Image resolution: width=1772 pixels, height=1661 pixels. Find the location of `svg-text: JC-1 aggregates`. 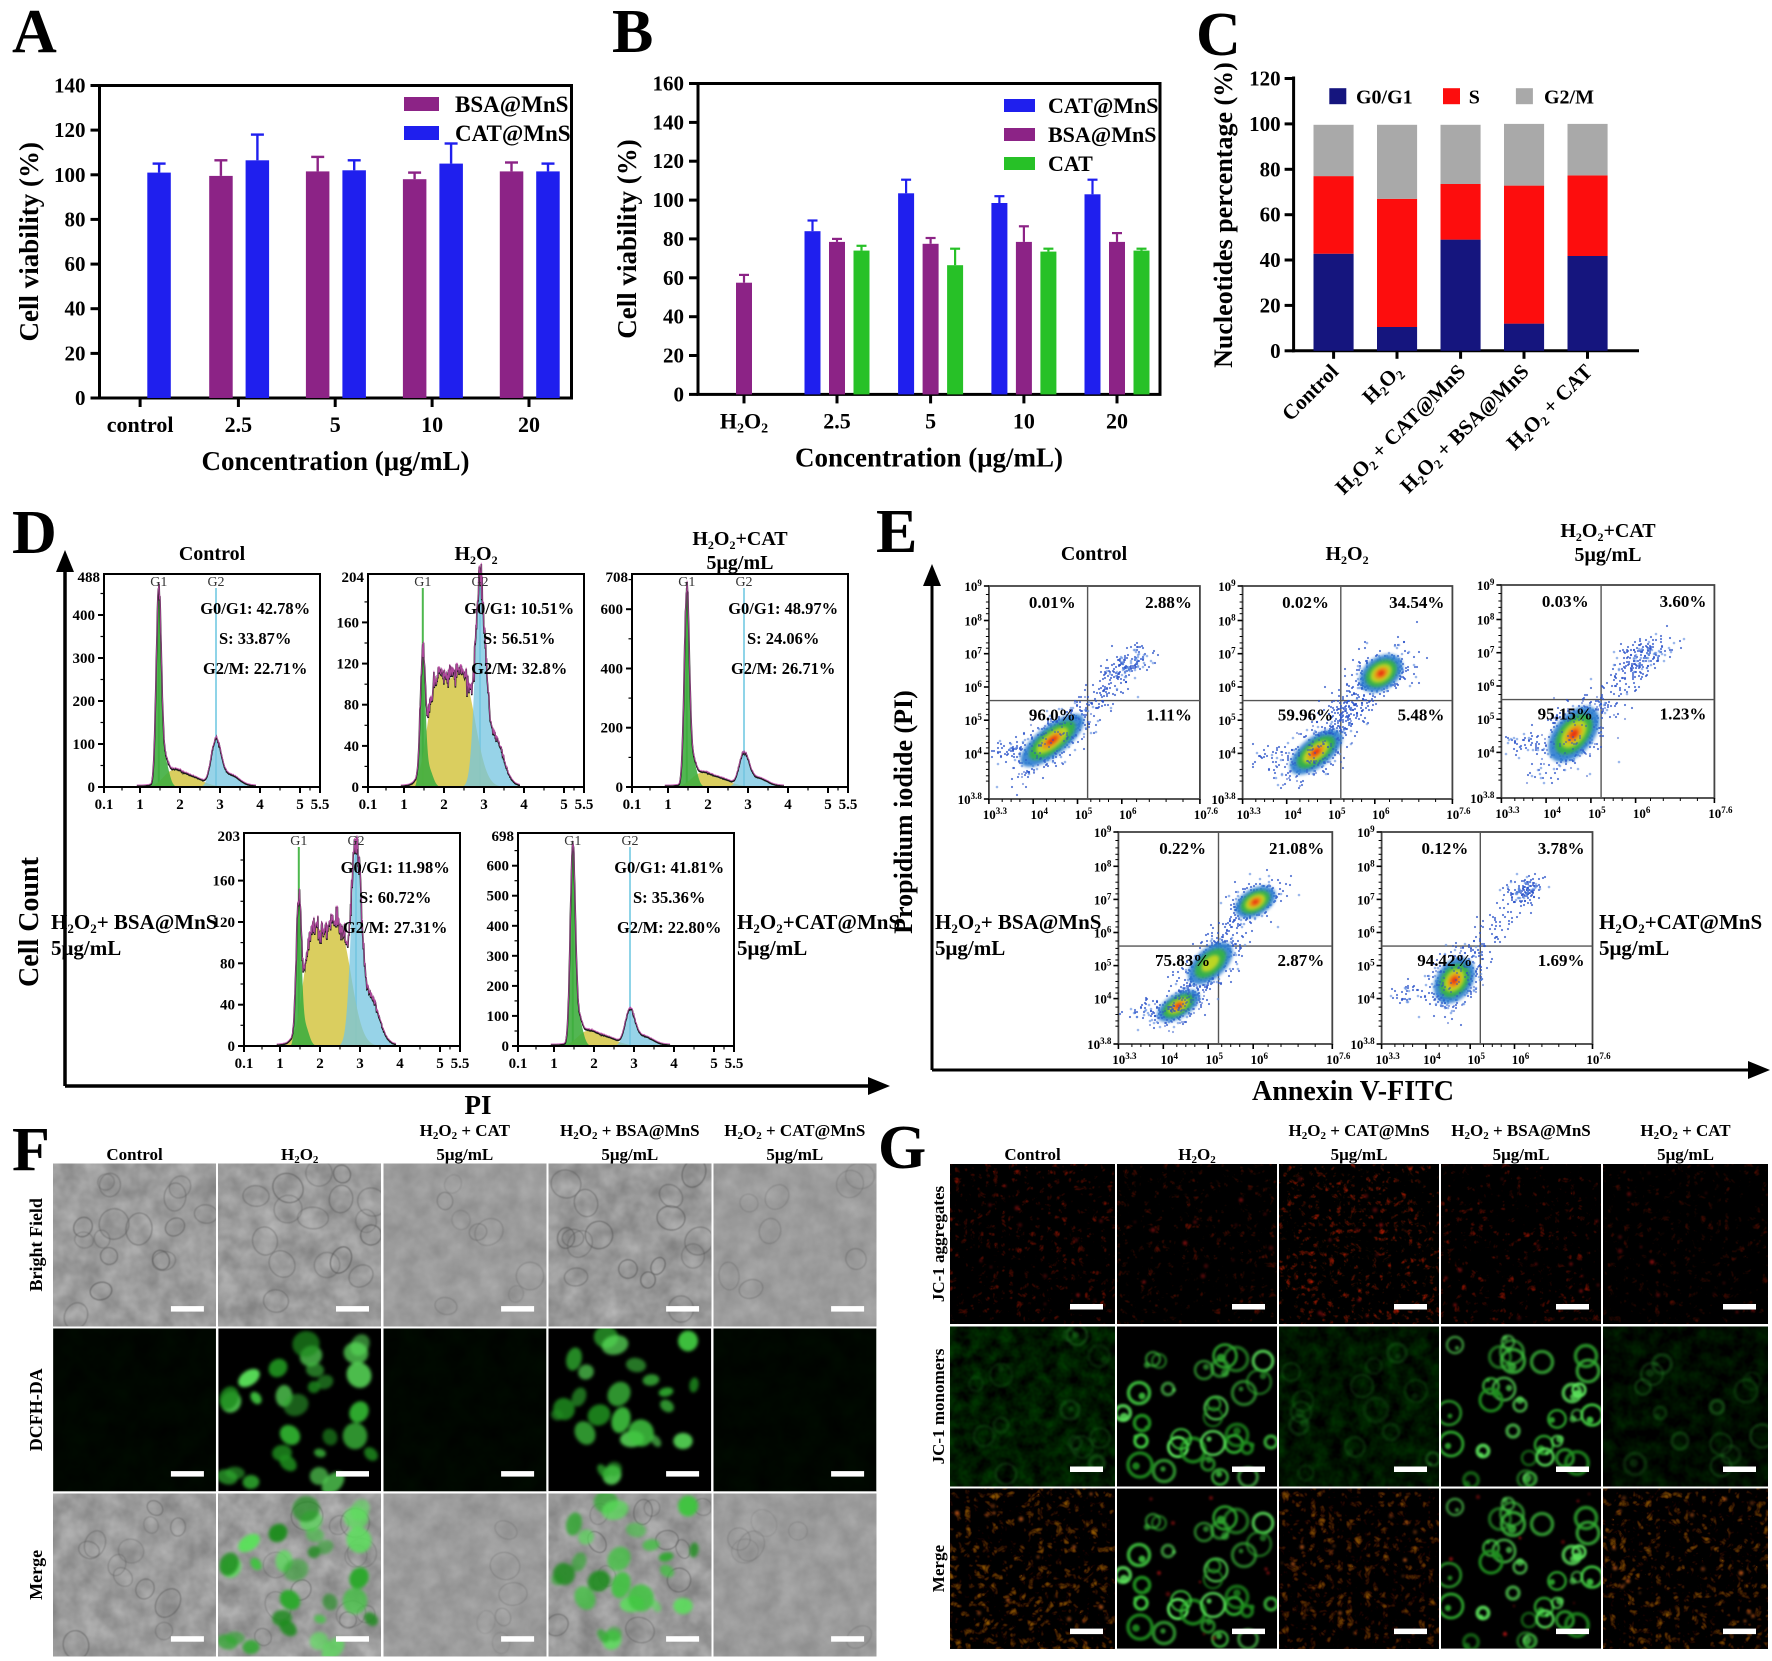

svg-text: JC-1 aggregates is located at coordinates (938, 1243).